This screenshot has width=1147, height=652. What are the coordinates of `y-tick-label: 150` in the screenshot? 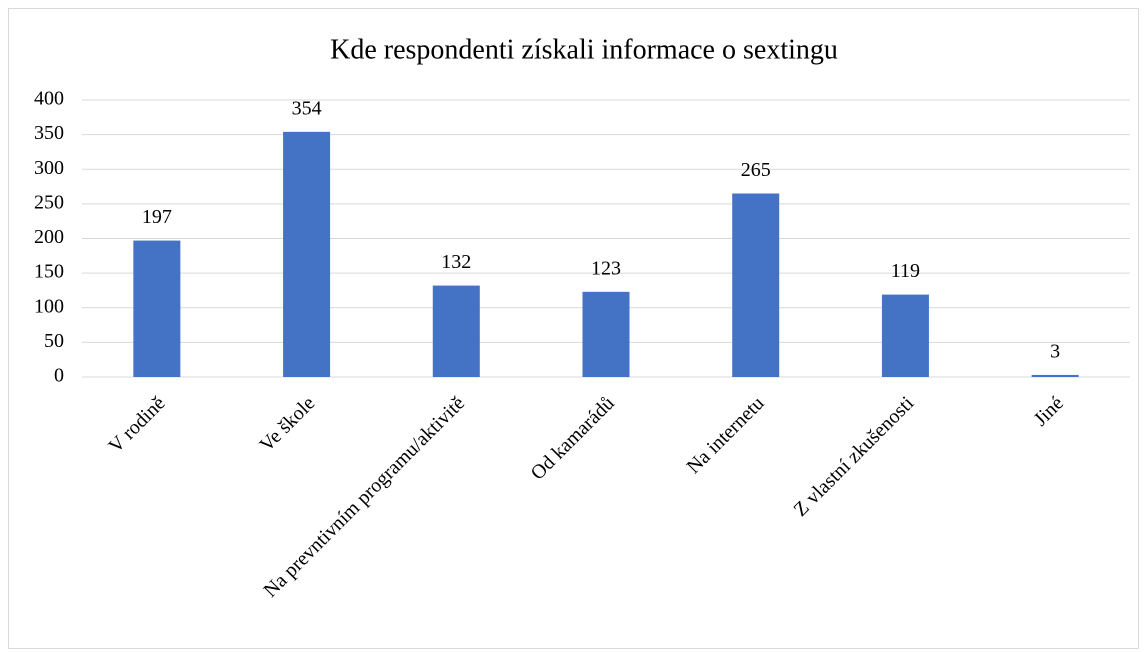 It's located at (49, 272).